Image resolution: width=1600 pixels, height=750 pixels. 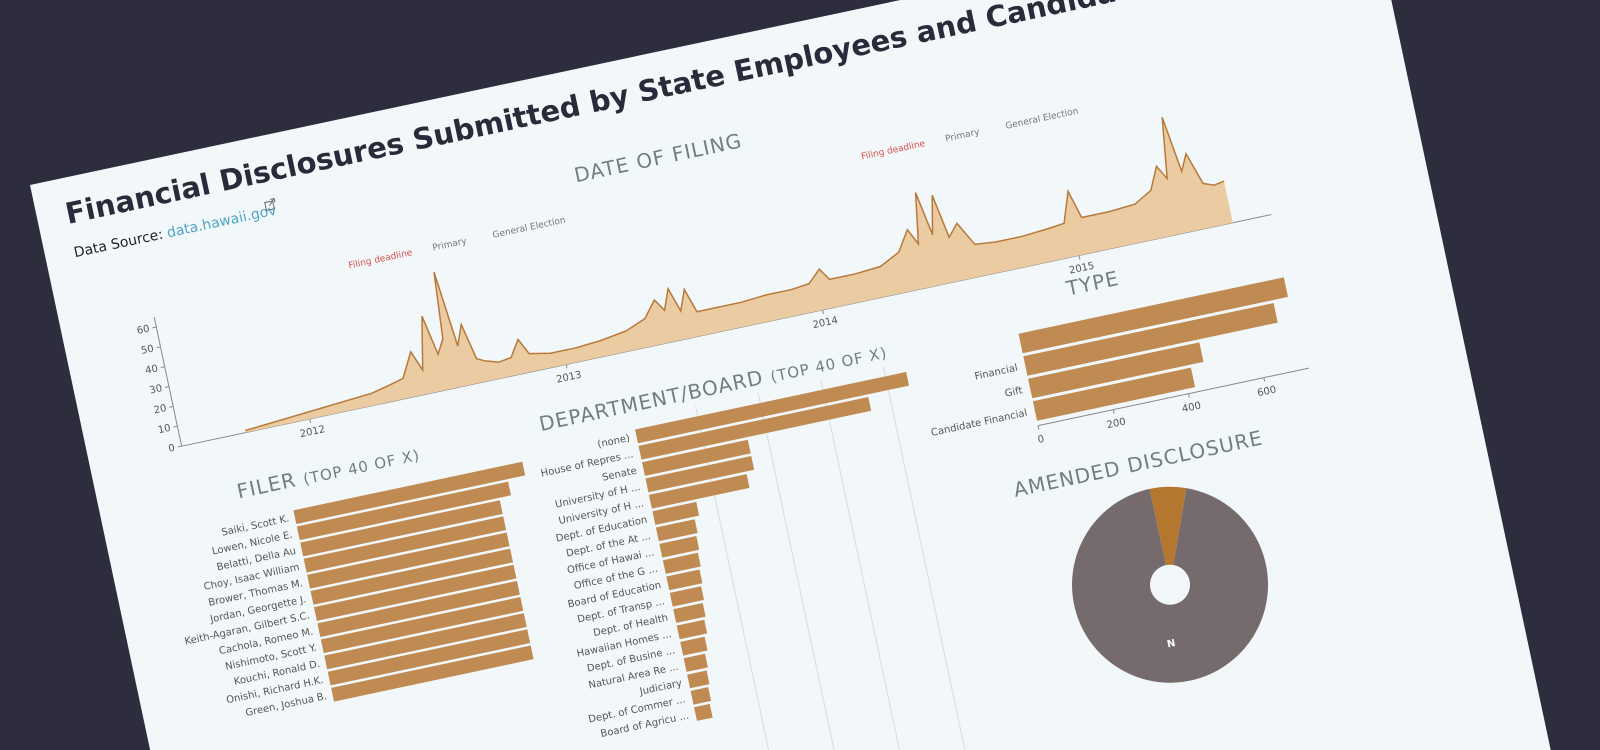 I want to click on x-tick-label: 600, so click(x=1266, y=391).